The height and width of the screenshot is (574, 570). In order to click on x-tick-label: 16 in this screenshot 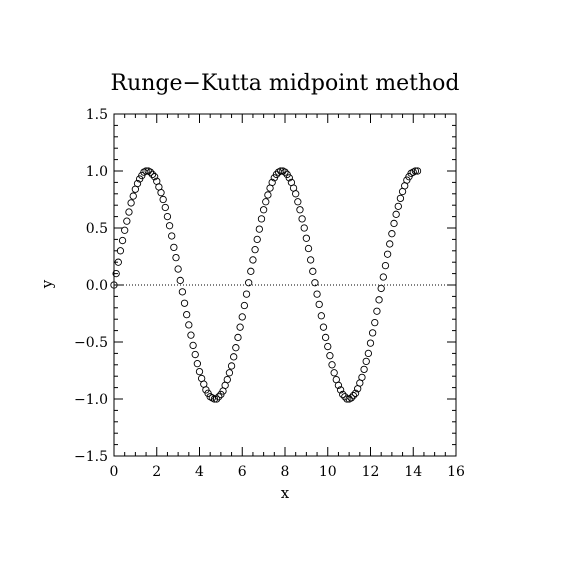, I will do `click(456, 472)`.